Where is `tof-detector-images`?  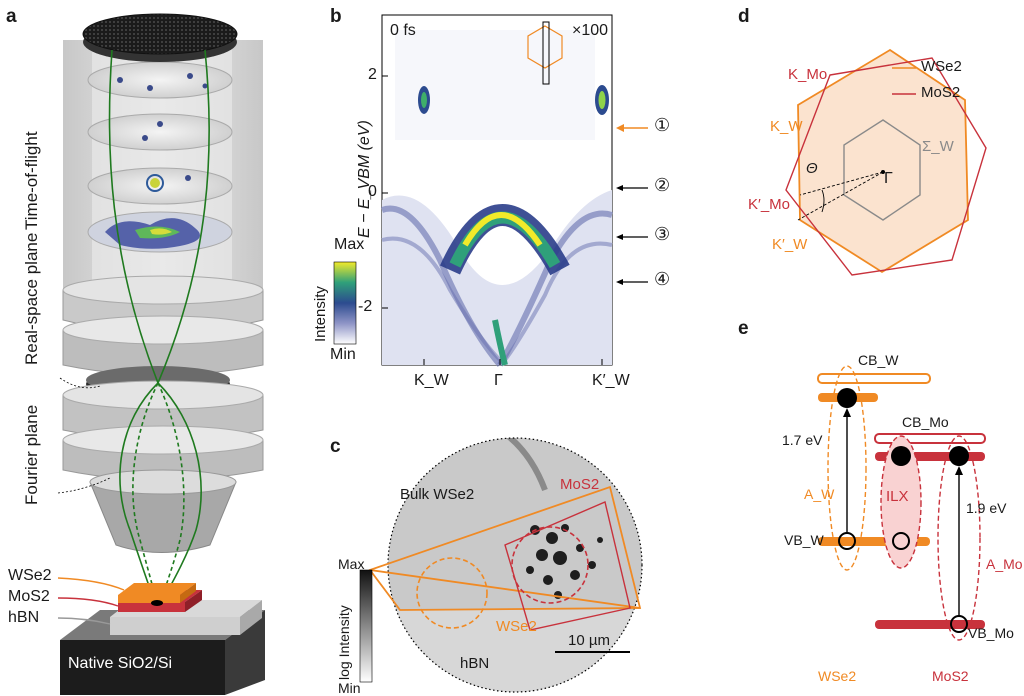 tof-detector-images is located at coordinates (160, 157).